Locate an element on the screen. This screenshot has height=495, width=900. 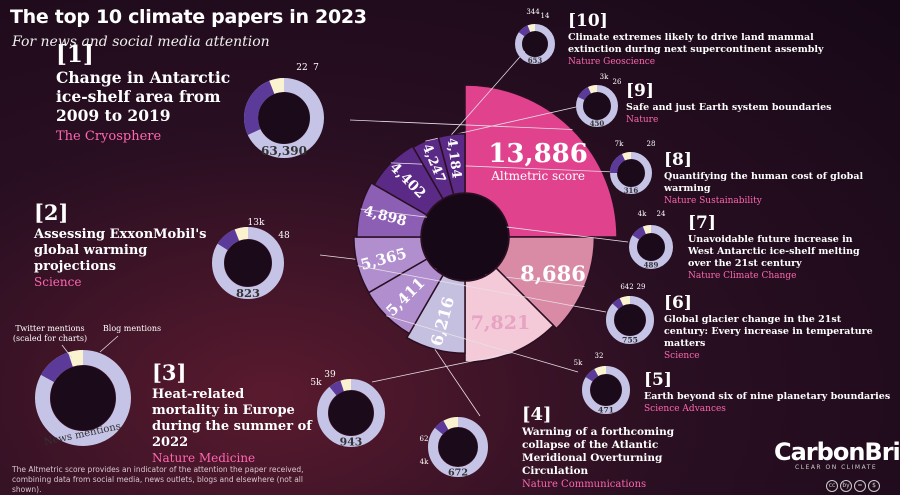
cc-license-icon: cc is located at coordinates (832, 486).